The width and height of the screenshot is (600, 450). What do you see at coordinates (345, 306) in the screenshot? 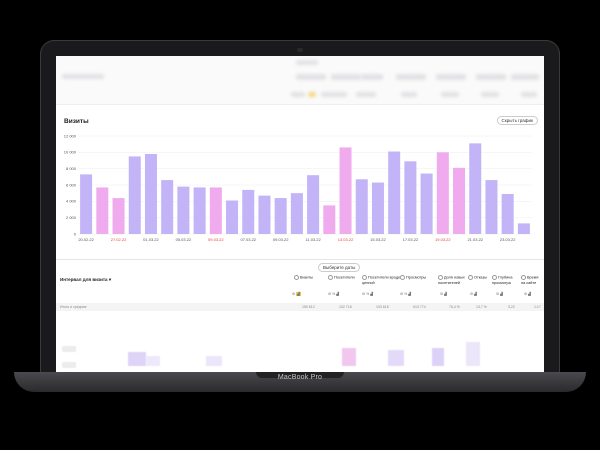
I see `total-visitors: 102 716` at bounding box center [345, 306].